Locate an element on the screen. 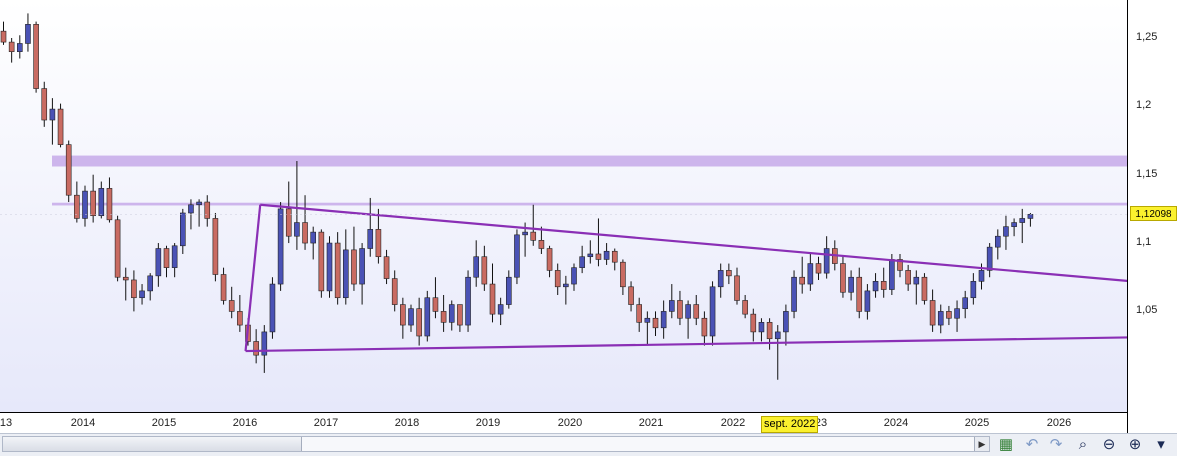  zoom-fit-icon: ⌕ is located at coordinates (1083, 444).